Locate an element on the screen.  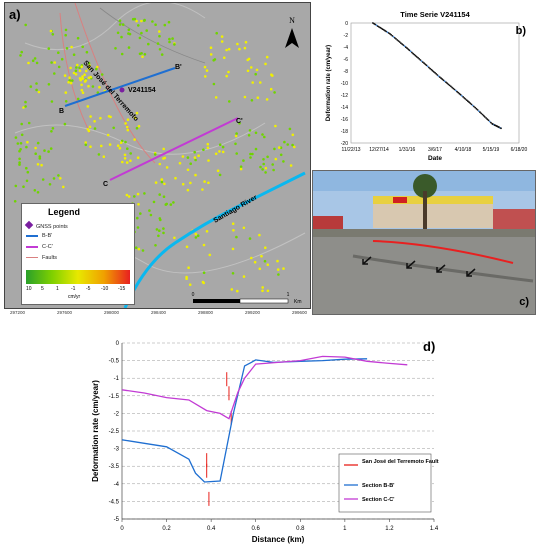
scalebar-unit: Km is located at coordinates (298, 302).